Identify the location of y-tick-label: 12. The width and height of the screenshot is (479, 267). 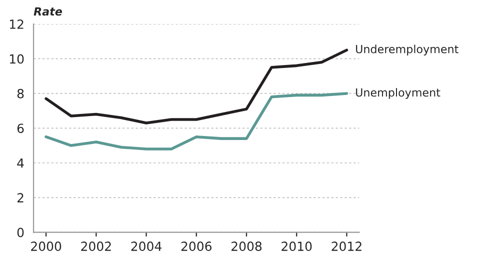
(17, 24).